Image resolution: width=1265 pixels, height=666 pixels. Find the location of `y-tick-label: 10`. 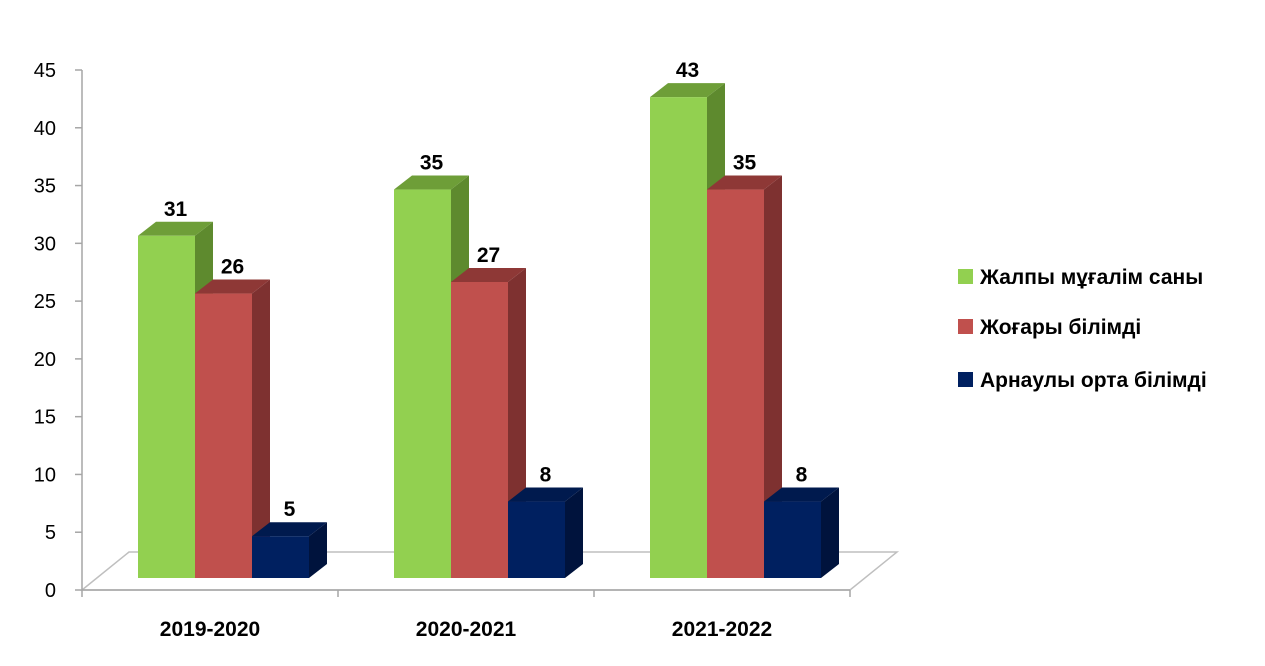

y-tick-label: 10 is located at coordinates (45, 475).